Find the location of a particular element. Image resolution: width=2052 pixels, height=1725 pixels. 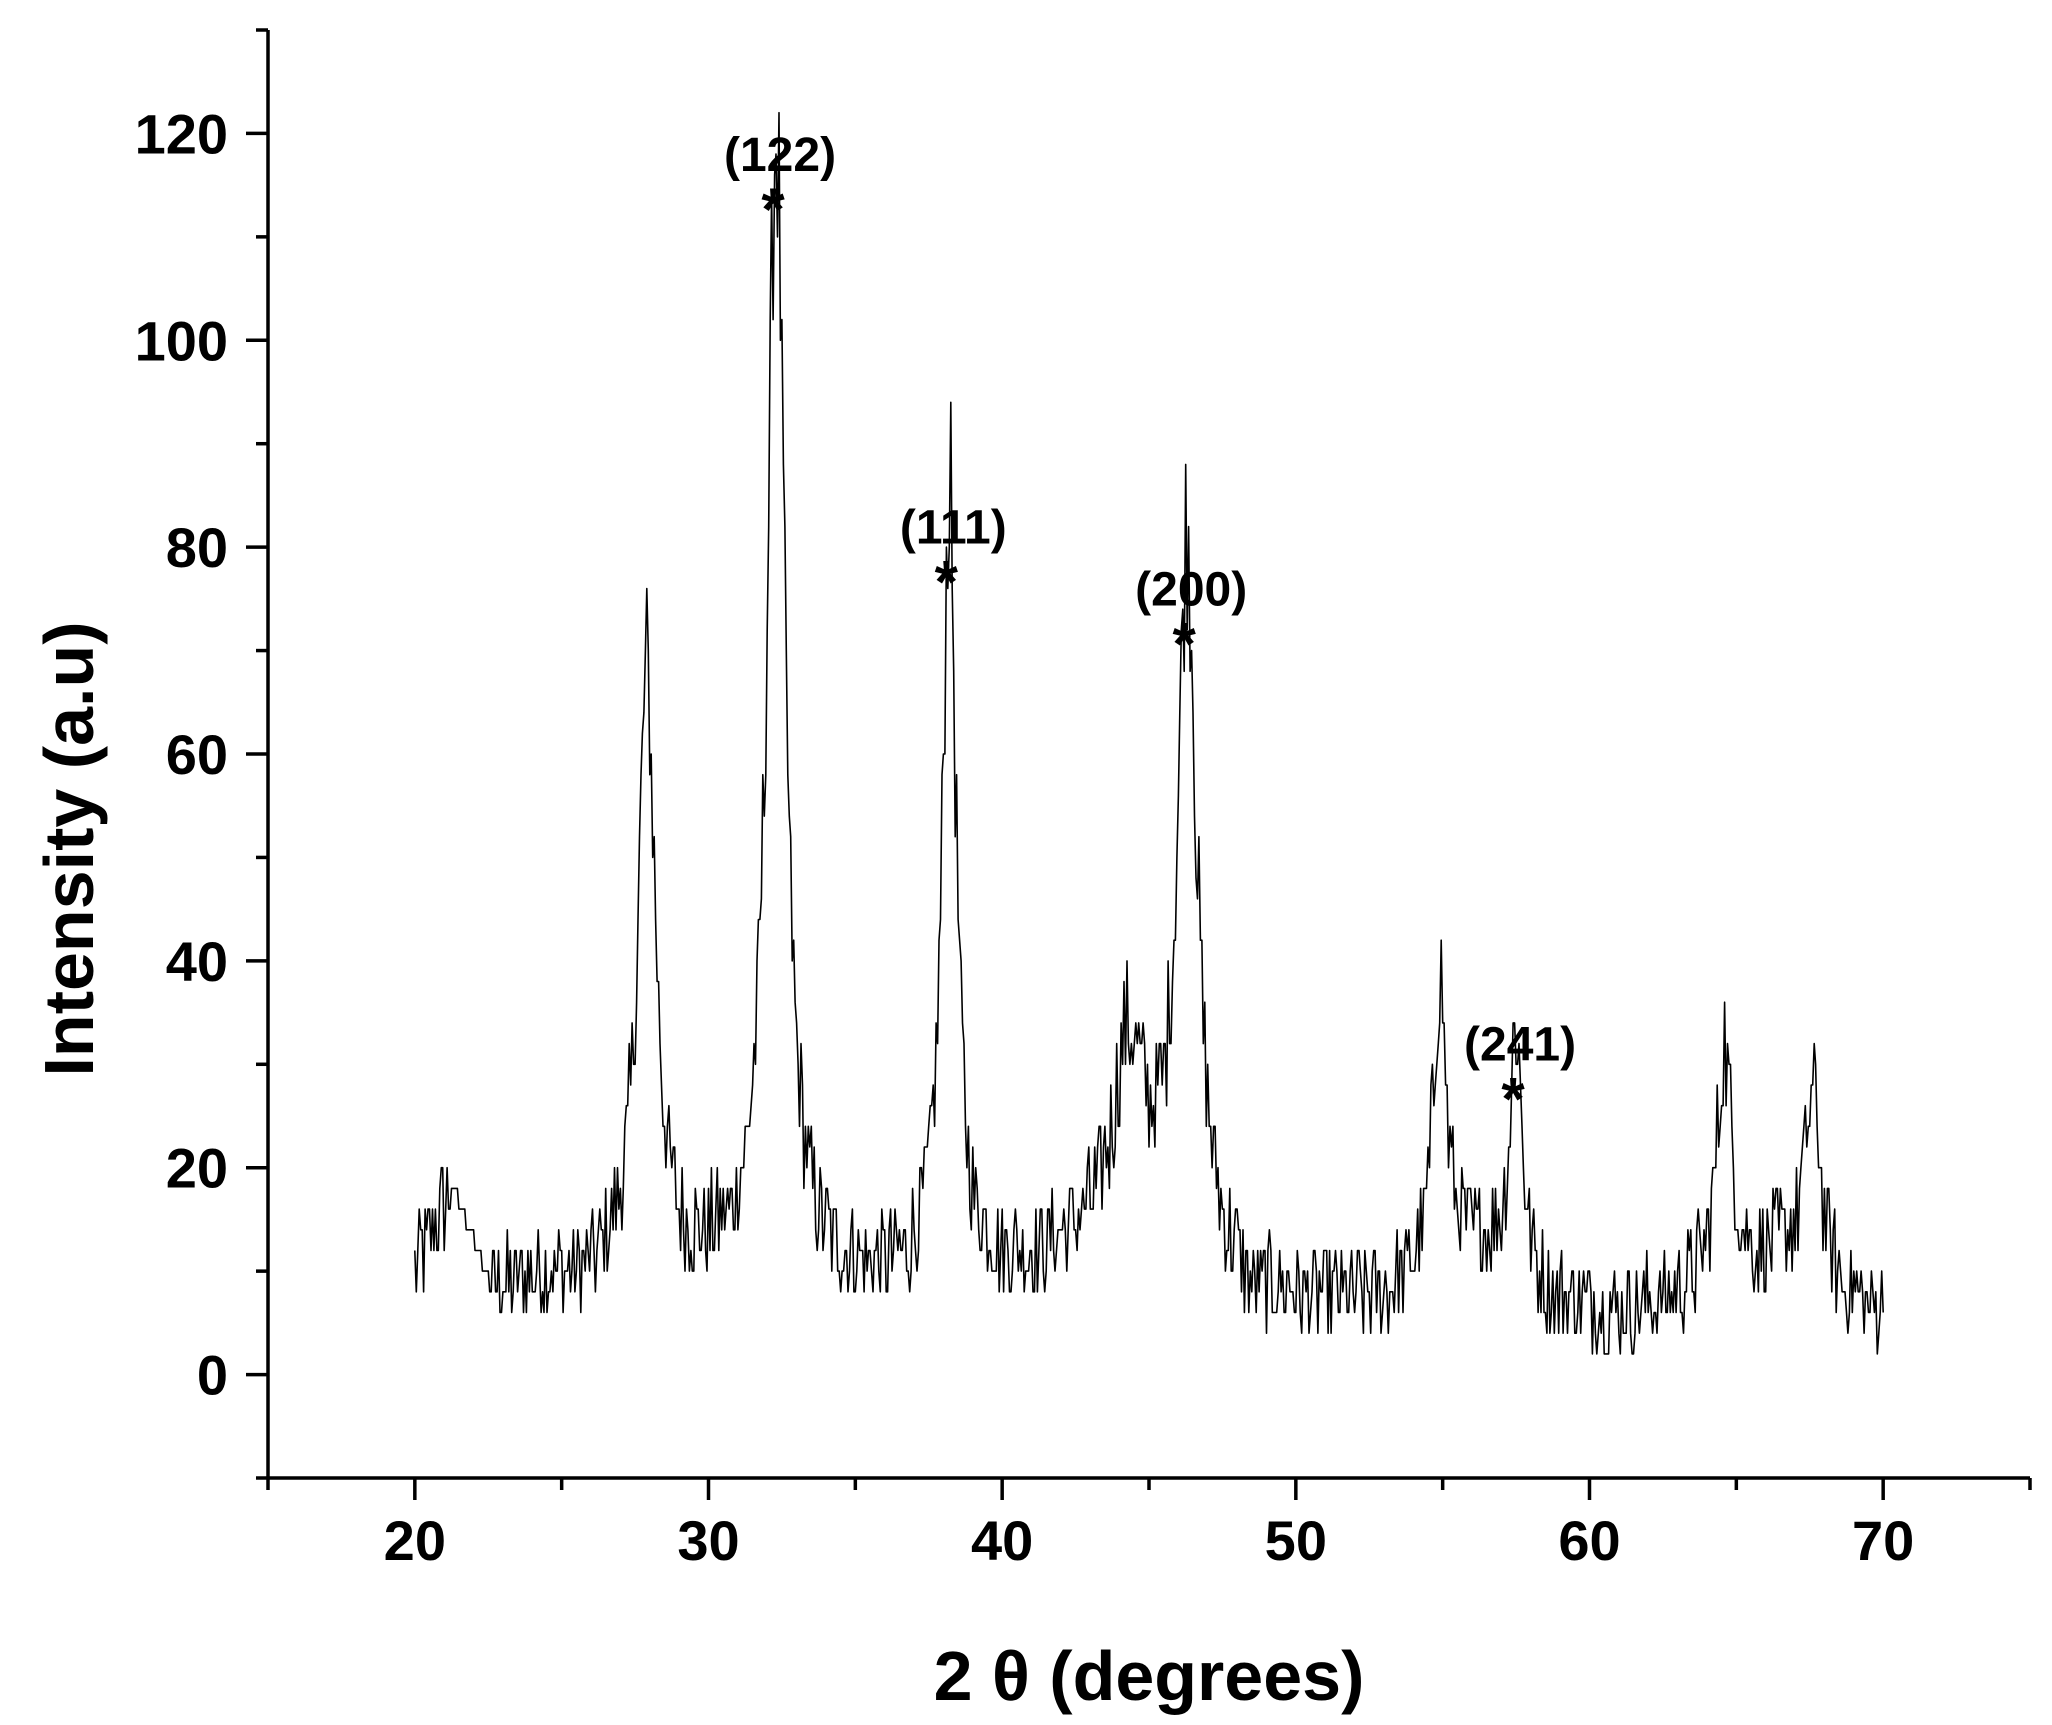

x-tick-label: 40 is located at coordinates (1002, 1540).